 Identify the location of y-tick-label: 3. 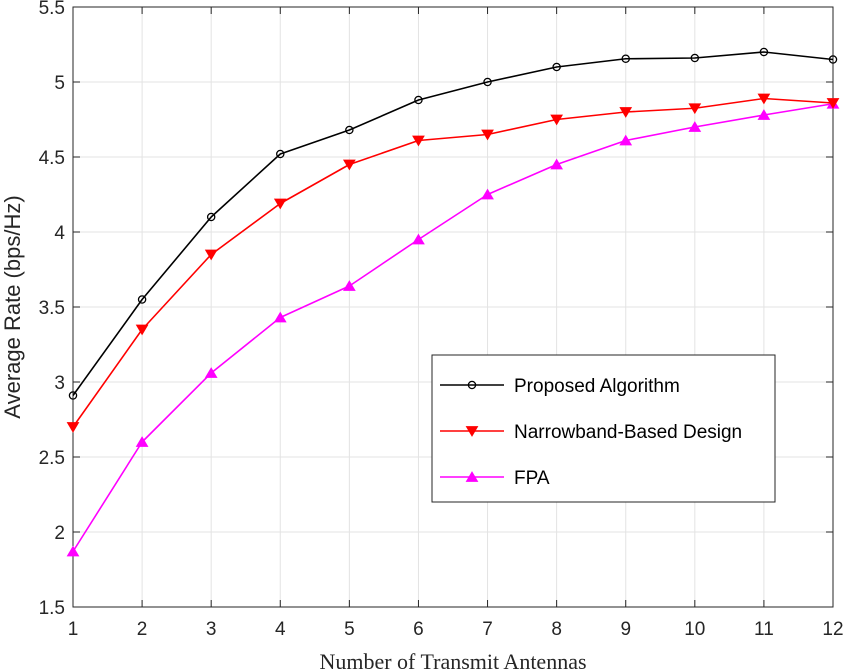
(59, 383).